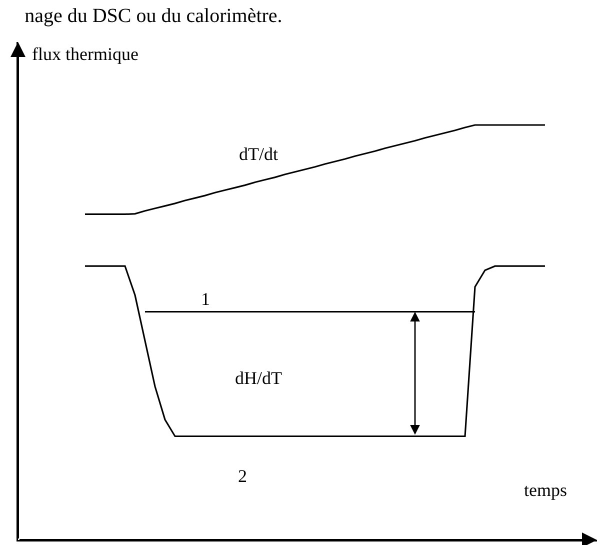  Describe the element at coordinates (153, 16) in the screenshot. I see `chart-title: nage du DSC ou du calorimètre.` at that location.